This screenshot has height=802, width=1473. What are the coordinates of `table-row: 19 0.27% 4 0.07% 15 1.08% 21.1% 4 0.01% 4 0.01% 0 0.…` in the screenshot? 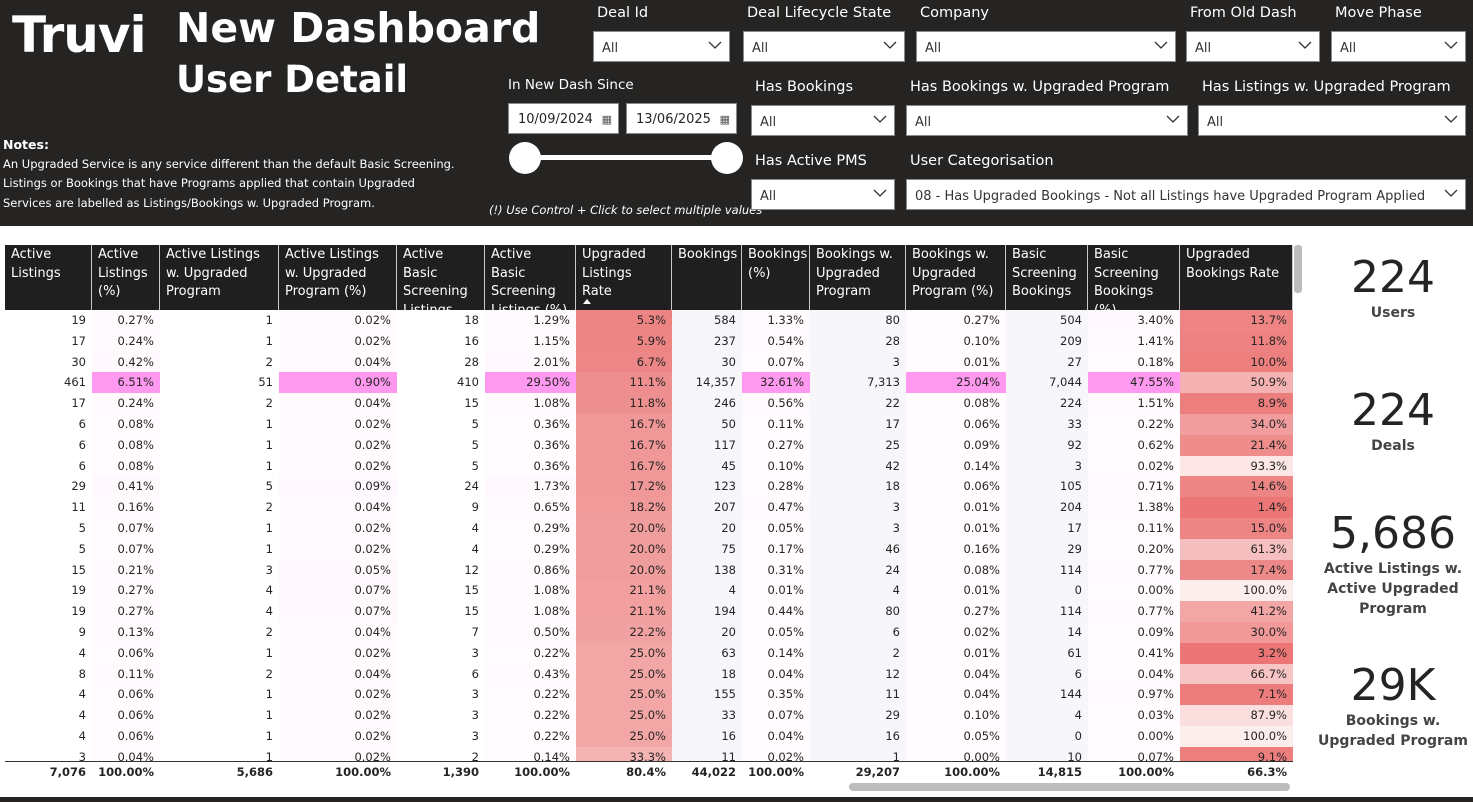 It's located at (649, 591).